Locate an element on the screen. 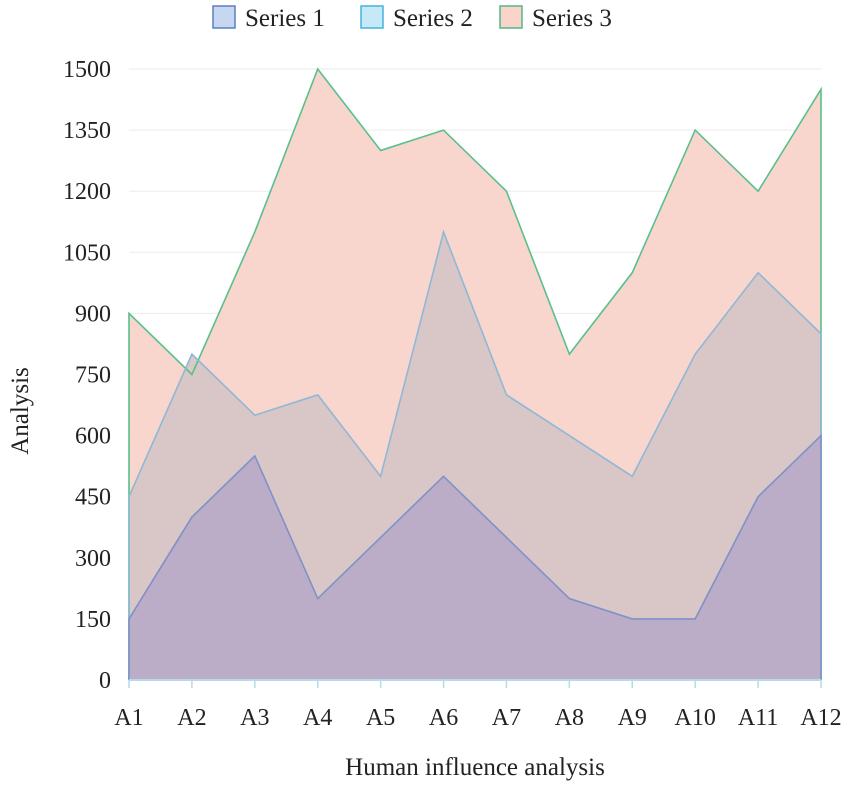 The image size is (851, 786). x-tick-label: A4 is located at coordinates (317, 718).